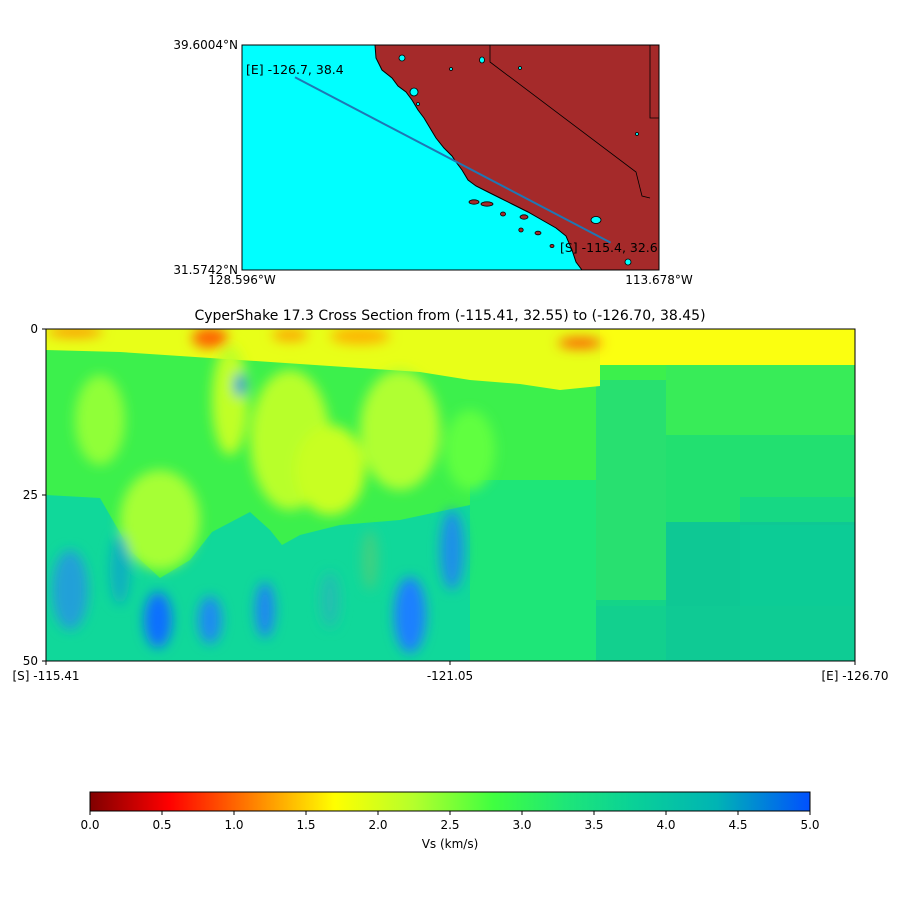 This screenshot has height=900, width=900. I want to click on y-axis: 0 25 50, so click(34, 495).